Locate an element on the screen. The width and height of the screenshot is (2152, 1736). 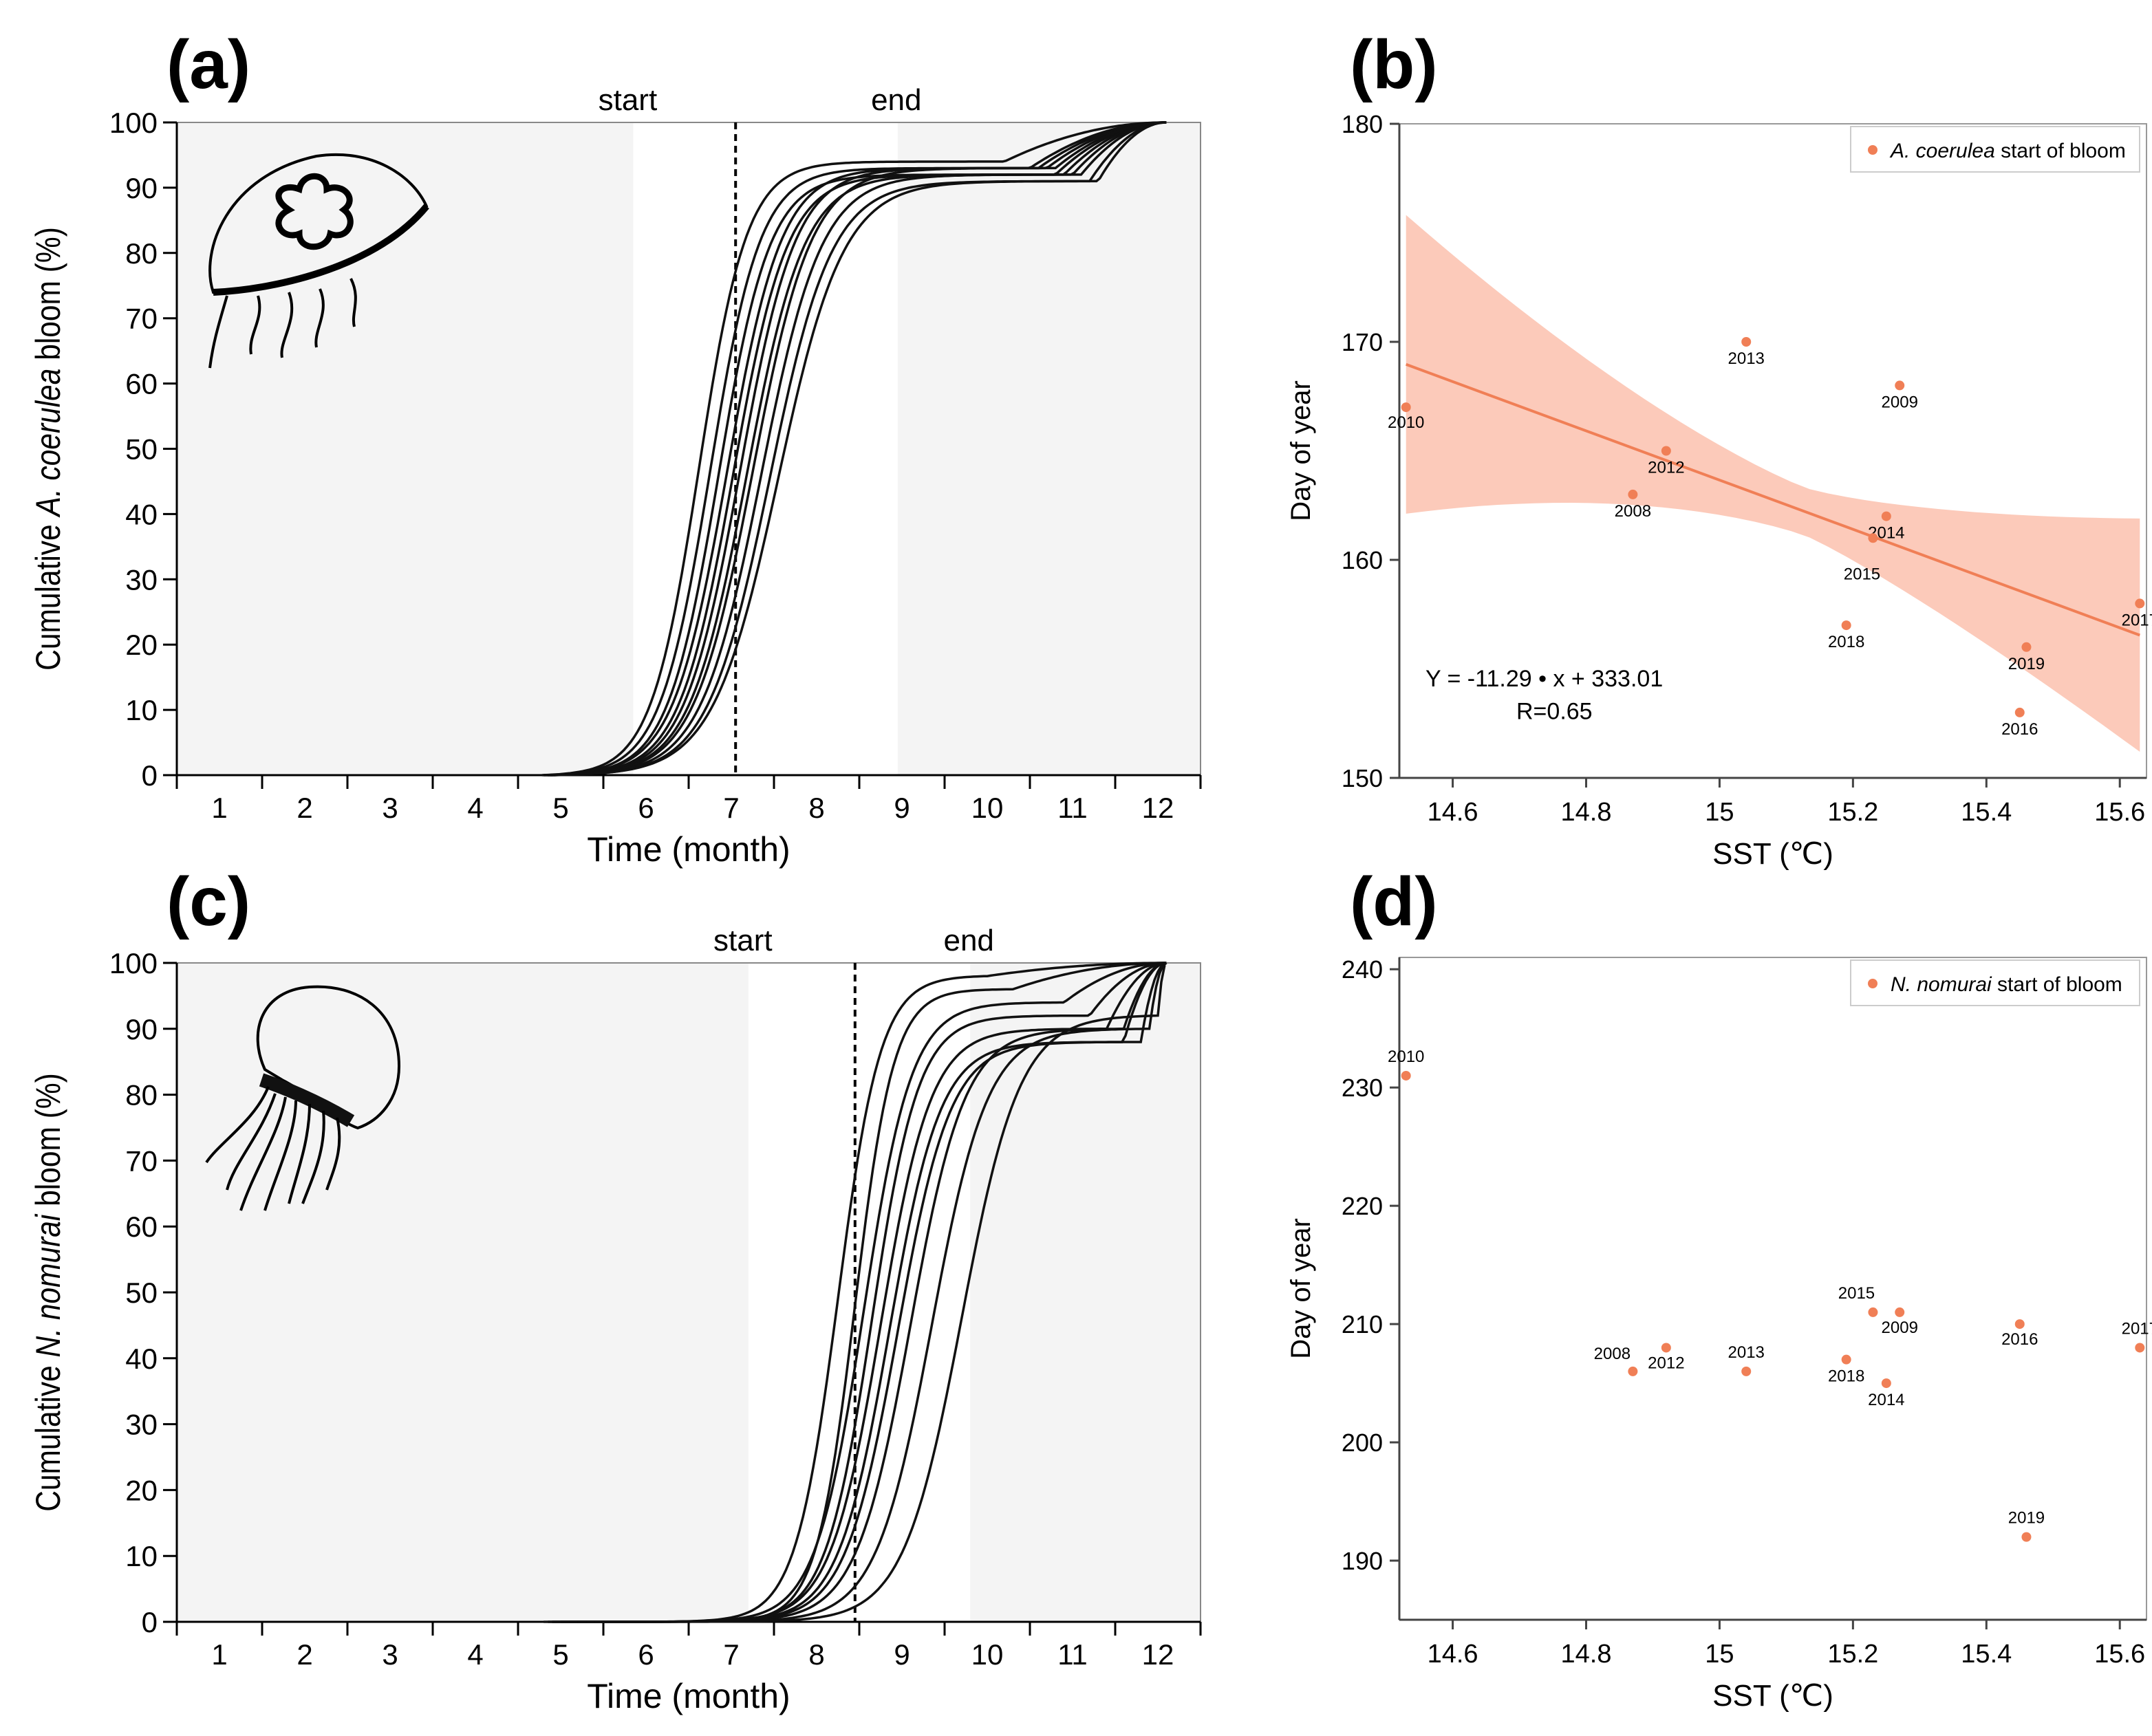
y-tick-label: 180 is located at coordinates (1362, 124).